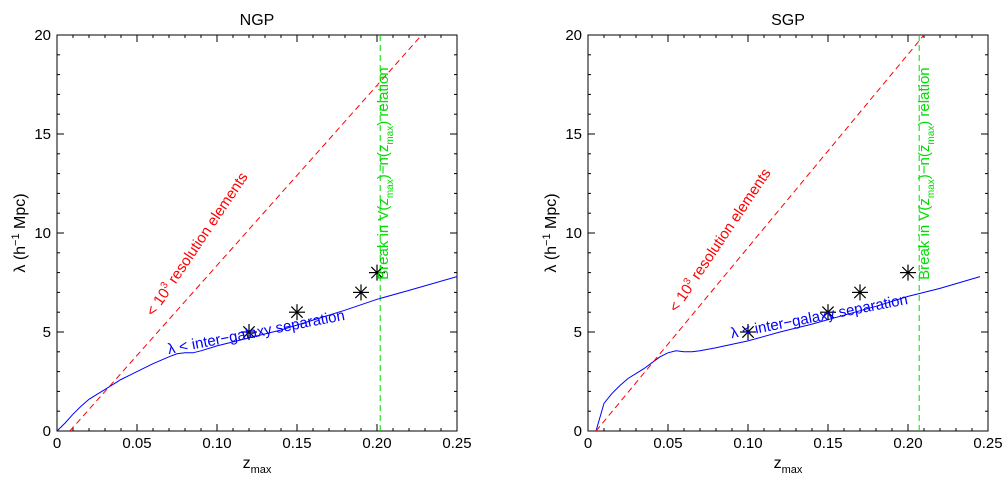 The height and width of the screenshot is (477, 1008). Describe the element at coordinates (788, 20) in the screenshot. I see `chart-title: SGP` at that location.